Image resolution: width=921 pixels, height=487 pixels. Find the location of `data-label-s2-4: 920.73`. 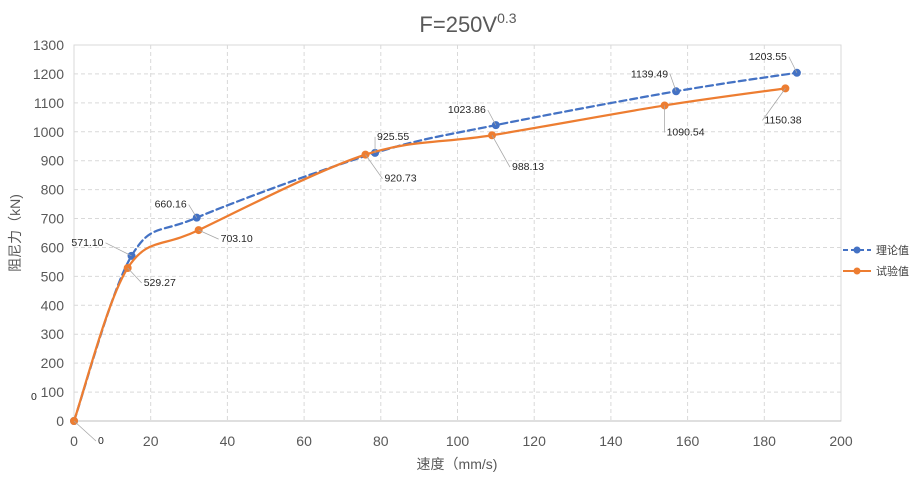

data-label-s2-4: 920.73 is located at coordinates (400, 179).